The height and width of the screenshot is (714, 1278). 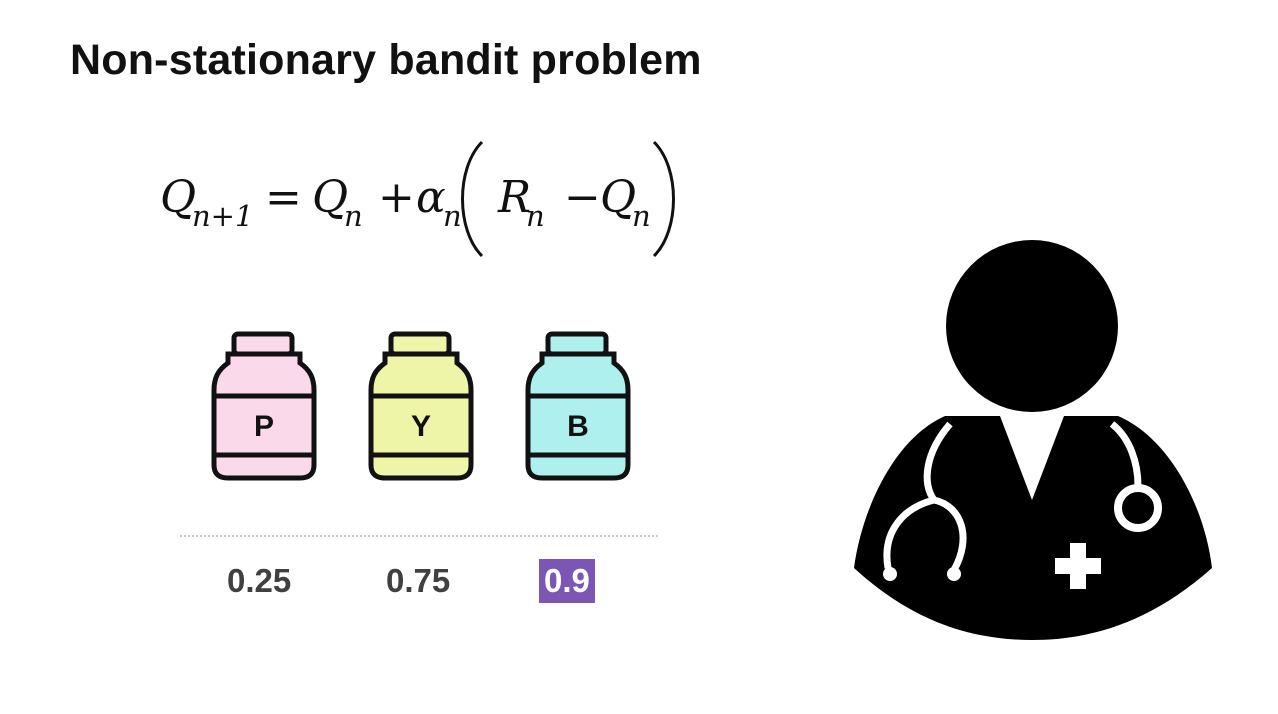 I want to click on eq-term1-symbol: Q, so click(x=330, y=197).